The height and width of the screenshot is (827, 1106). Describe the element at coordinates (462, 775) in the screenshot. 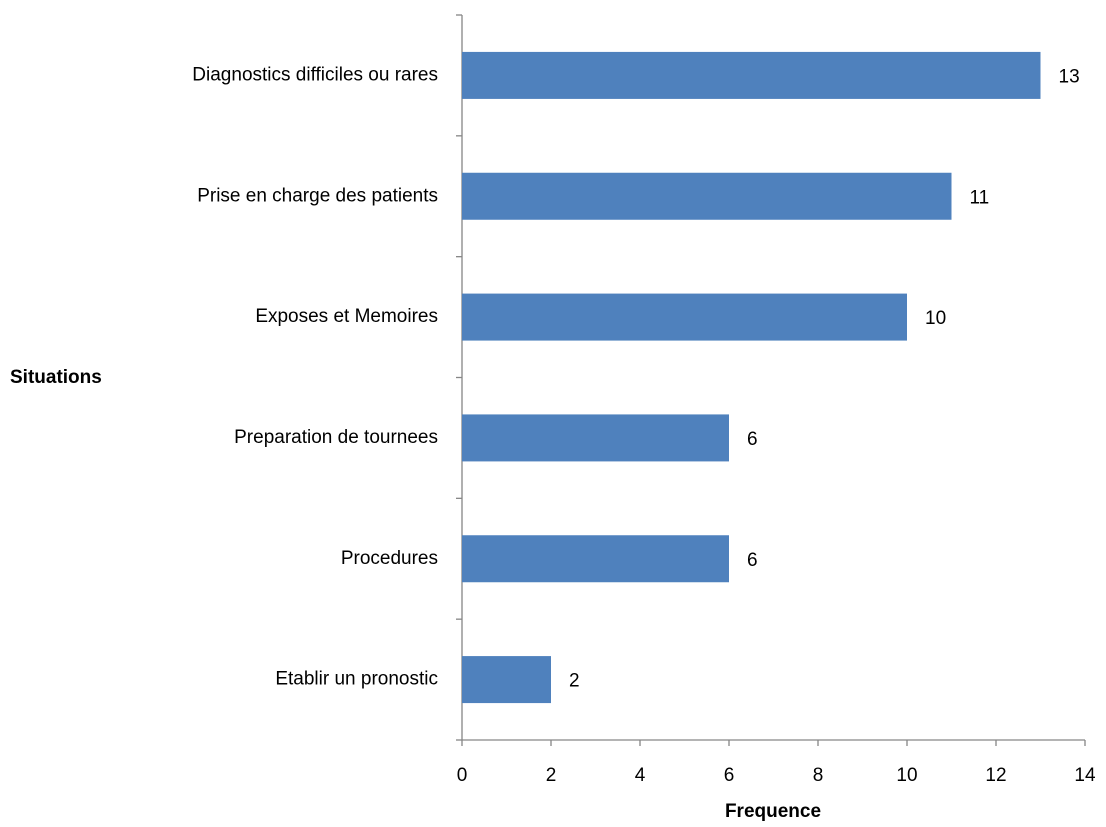

I see `x-tick-label: 0` at that location.